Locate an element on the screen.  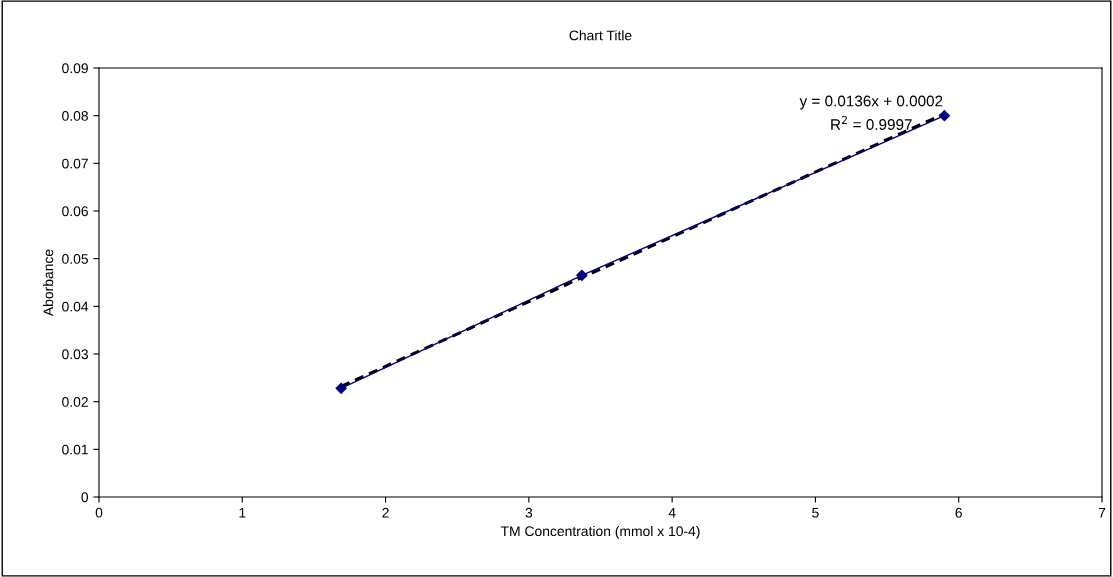
y-tick-label: 0.02 is located at coordinates (75, 402).